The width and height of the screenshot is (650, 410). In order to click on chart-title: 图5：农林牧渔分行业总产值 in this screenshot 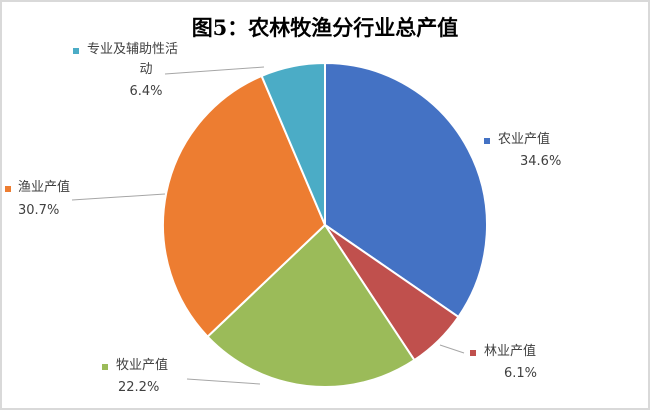, I will do `click(325, 27)`.